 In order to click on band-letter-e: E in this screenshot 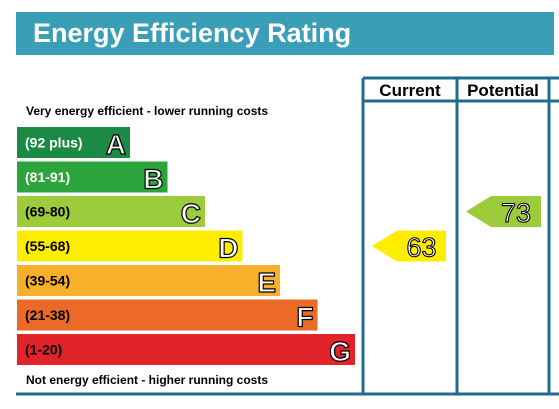, I will do `click(266, 282)`.